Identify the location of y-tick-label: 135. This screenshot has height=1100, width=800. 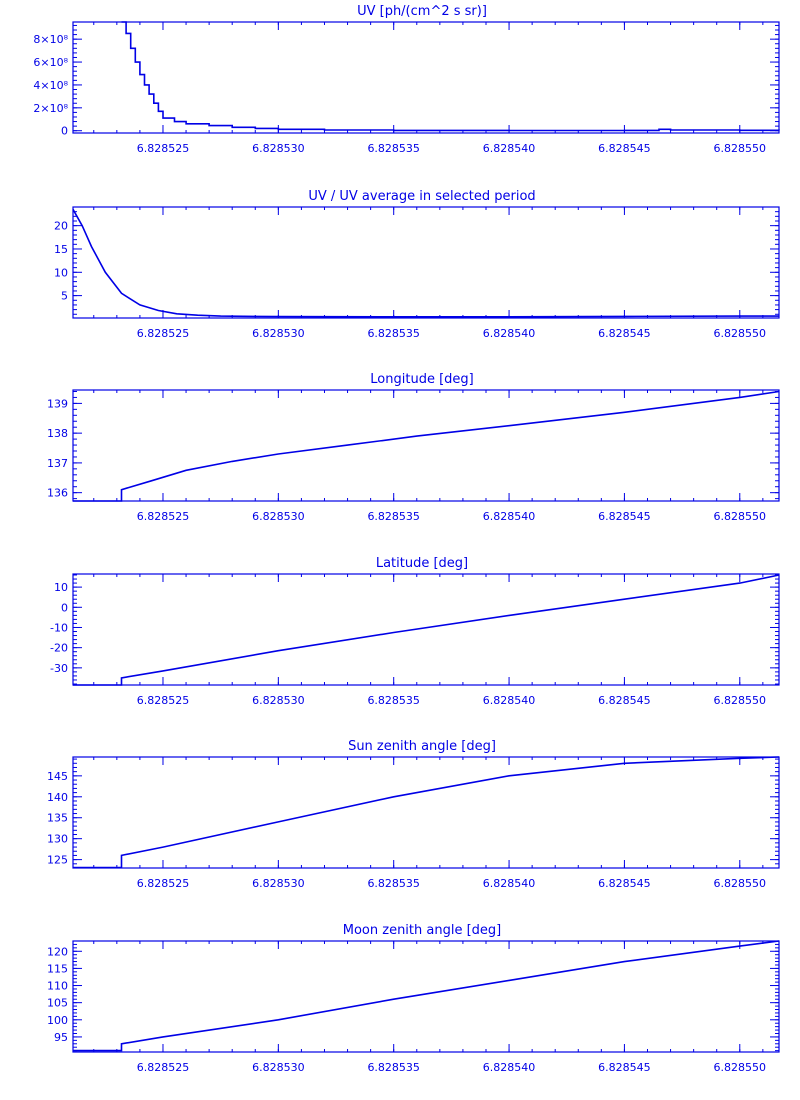
(57, 818).